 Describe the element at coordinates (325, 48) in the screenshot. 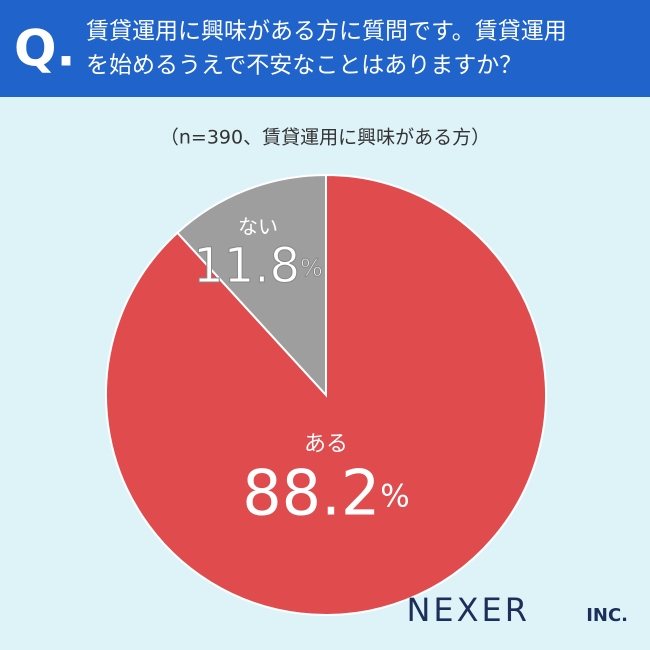

I see `header` at that location.